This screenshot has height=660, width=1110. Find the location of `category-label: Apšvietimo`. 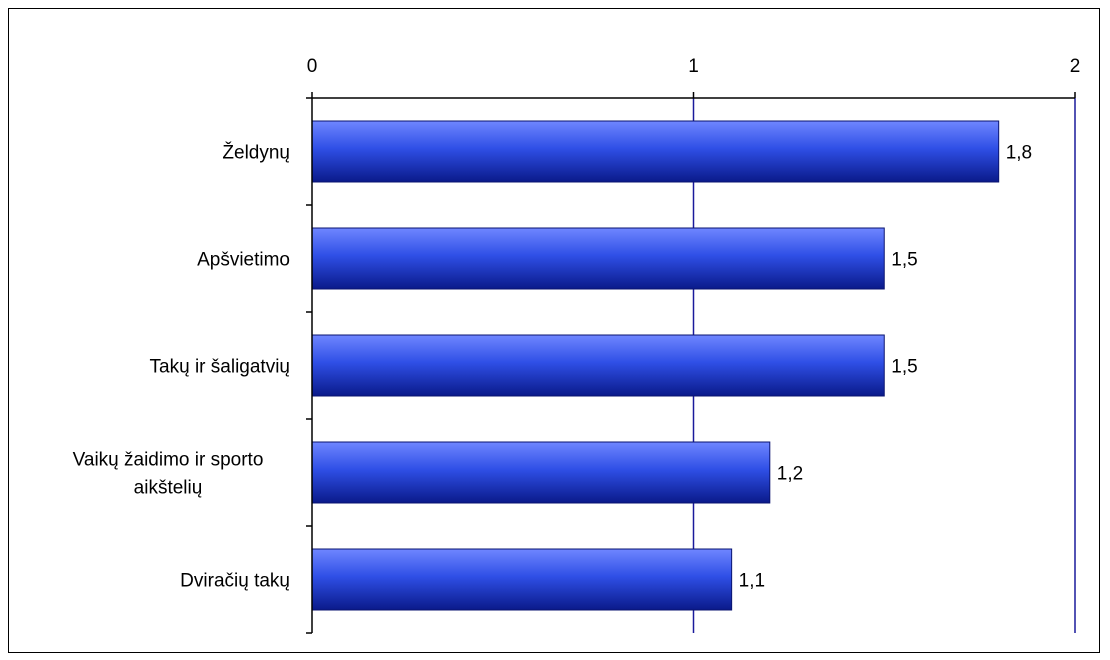

category-label: Apšvietimo is located at coordinates (243, 260).